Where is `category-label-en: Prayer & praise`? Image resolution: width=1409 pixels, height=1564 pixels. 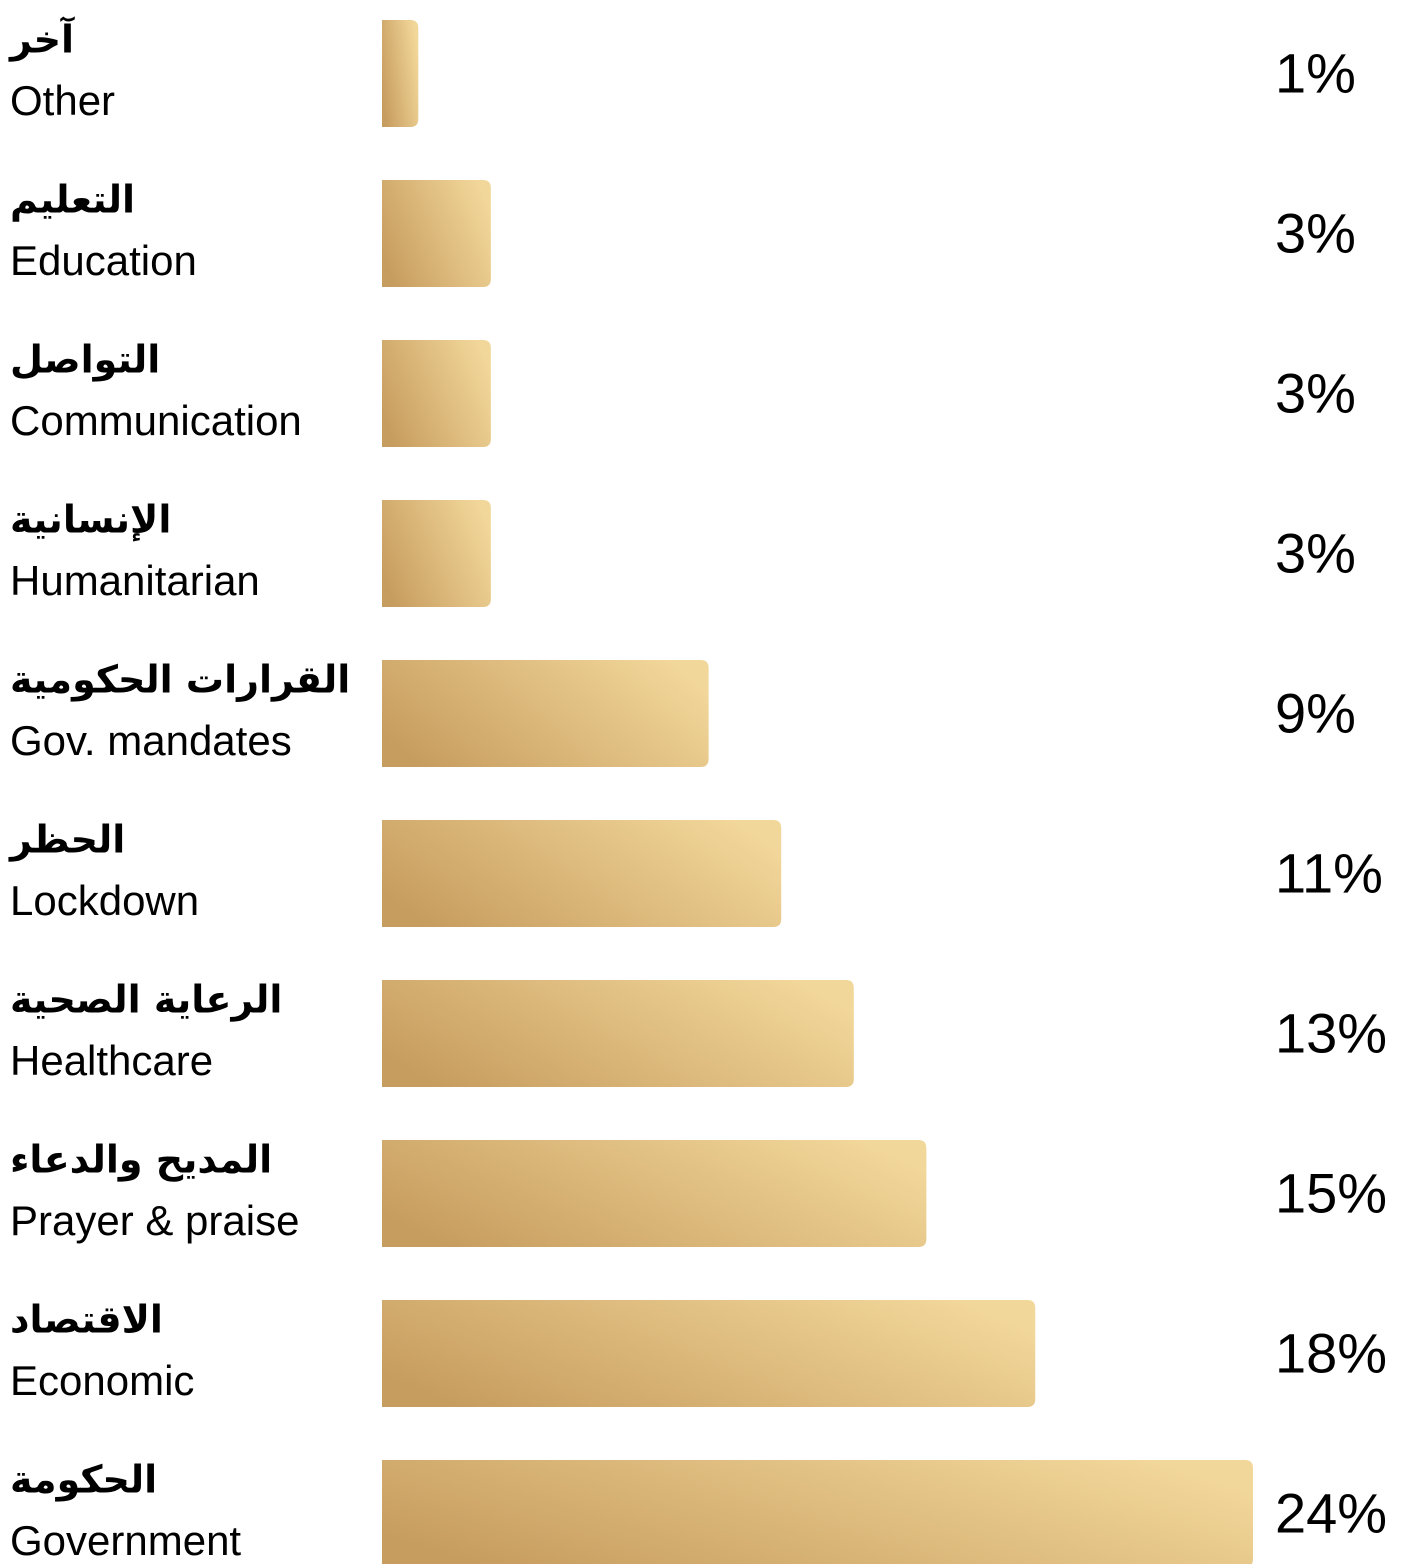 category-label-en: Prayer & praise is located at coordinates (154, 1220).